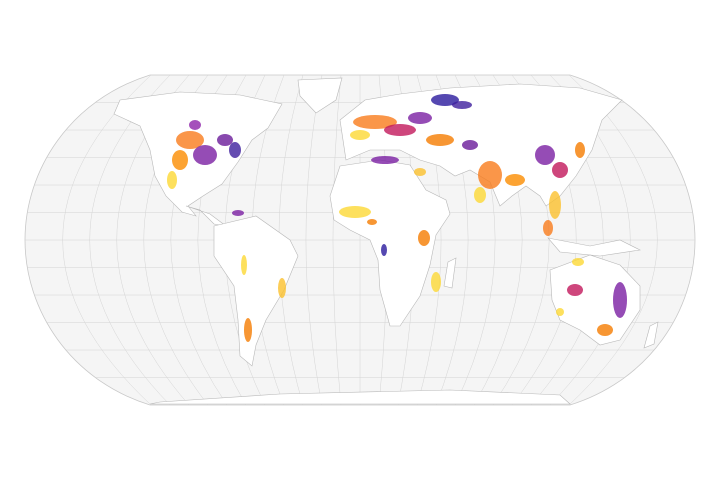  I want to click on antarctica, so click(360, 397).